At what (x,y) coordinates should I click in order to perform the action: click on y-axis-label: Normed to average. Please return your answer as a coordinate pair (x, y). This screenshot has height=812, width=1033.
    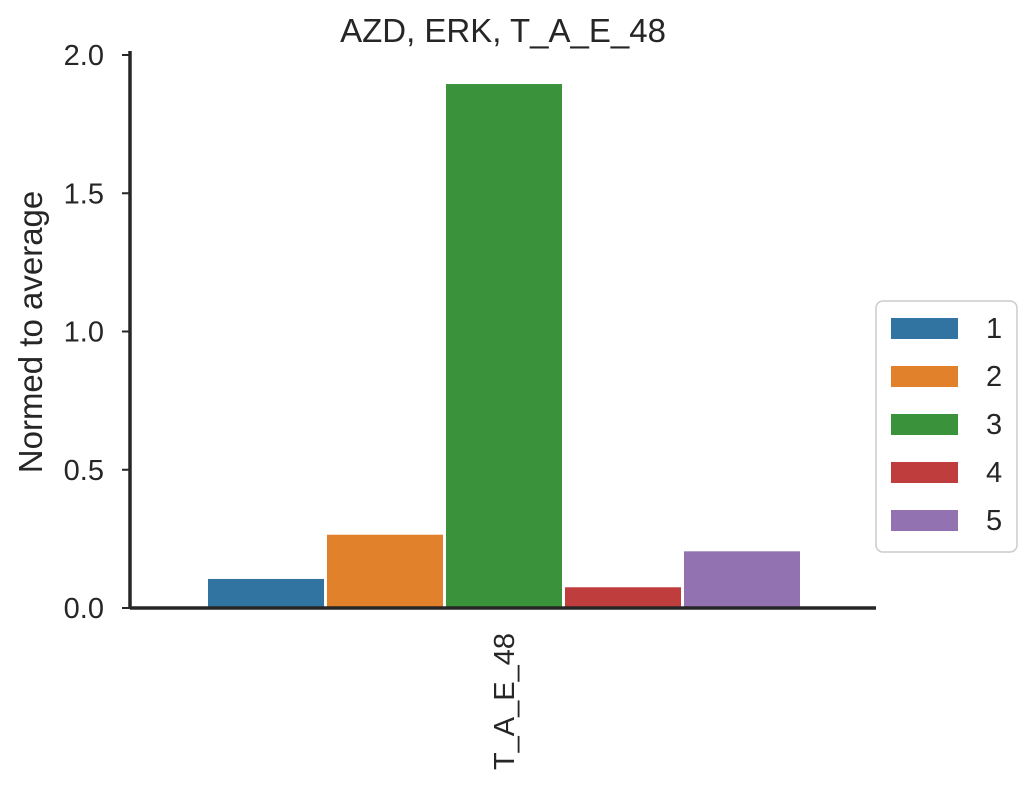
    Looking at the image, I should click on (30, 332).